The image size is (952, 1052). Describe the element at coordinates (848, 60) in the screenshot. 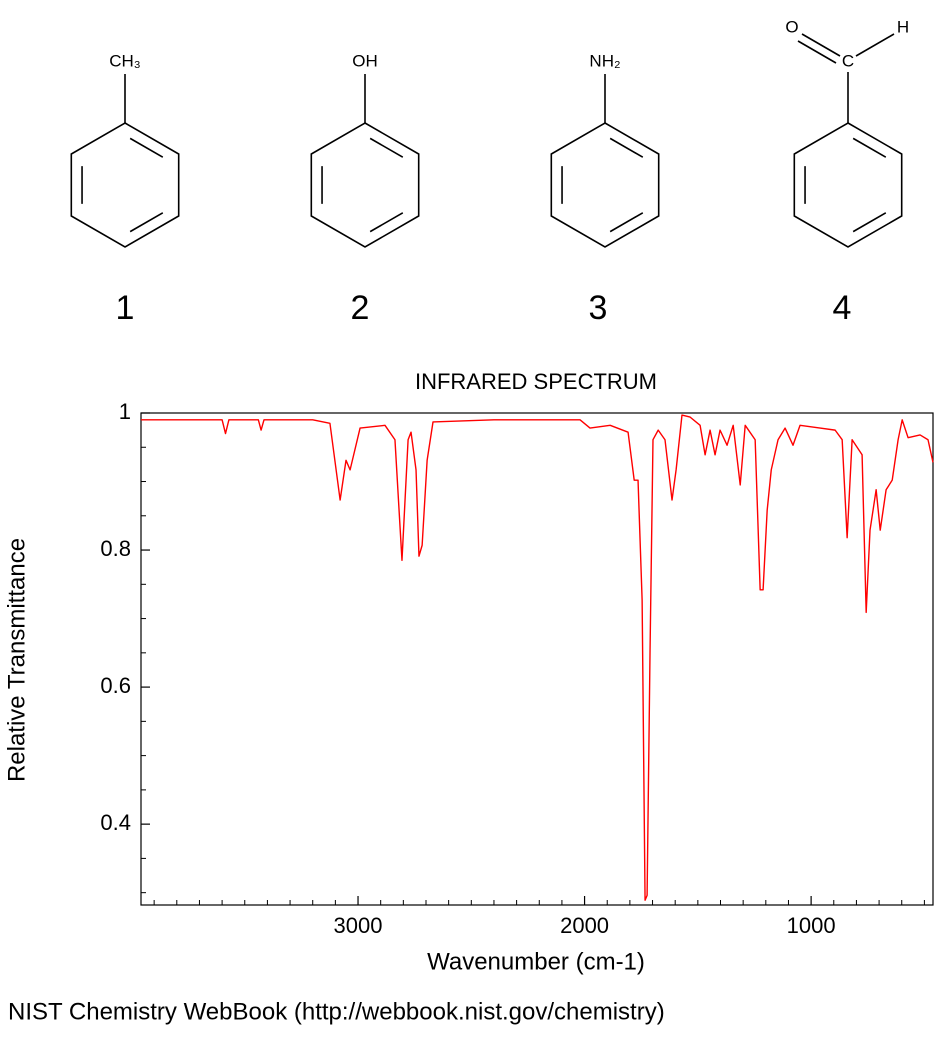

I see `atom-label: C` at that location.